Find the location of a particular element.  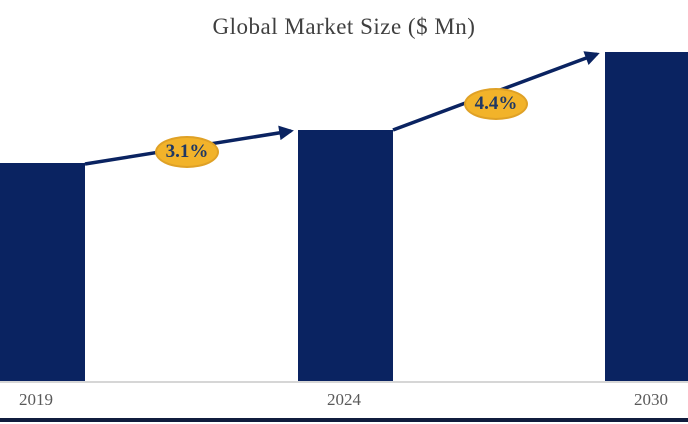

growth-badge-2024-2030: 4.4% is located at coordinates (496, 104).